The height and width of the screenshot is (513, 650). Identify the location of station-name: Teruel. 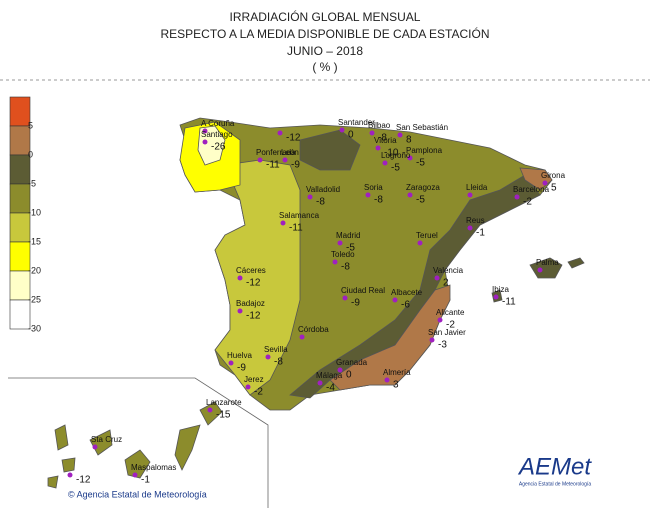
(427, 235).